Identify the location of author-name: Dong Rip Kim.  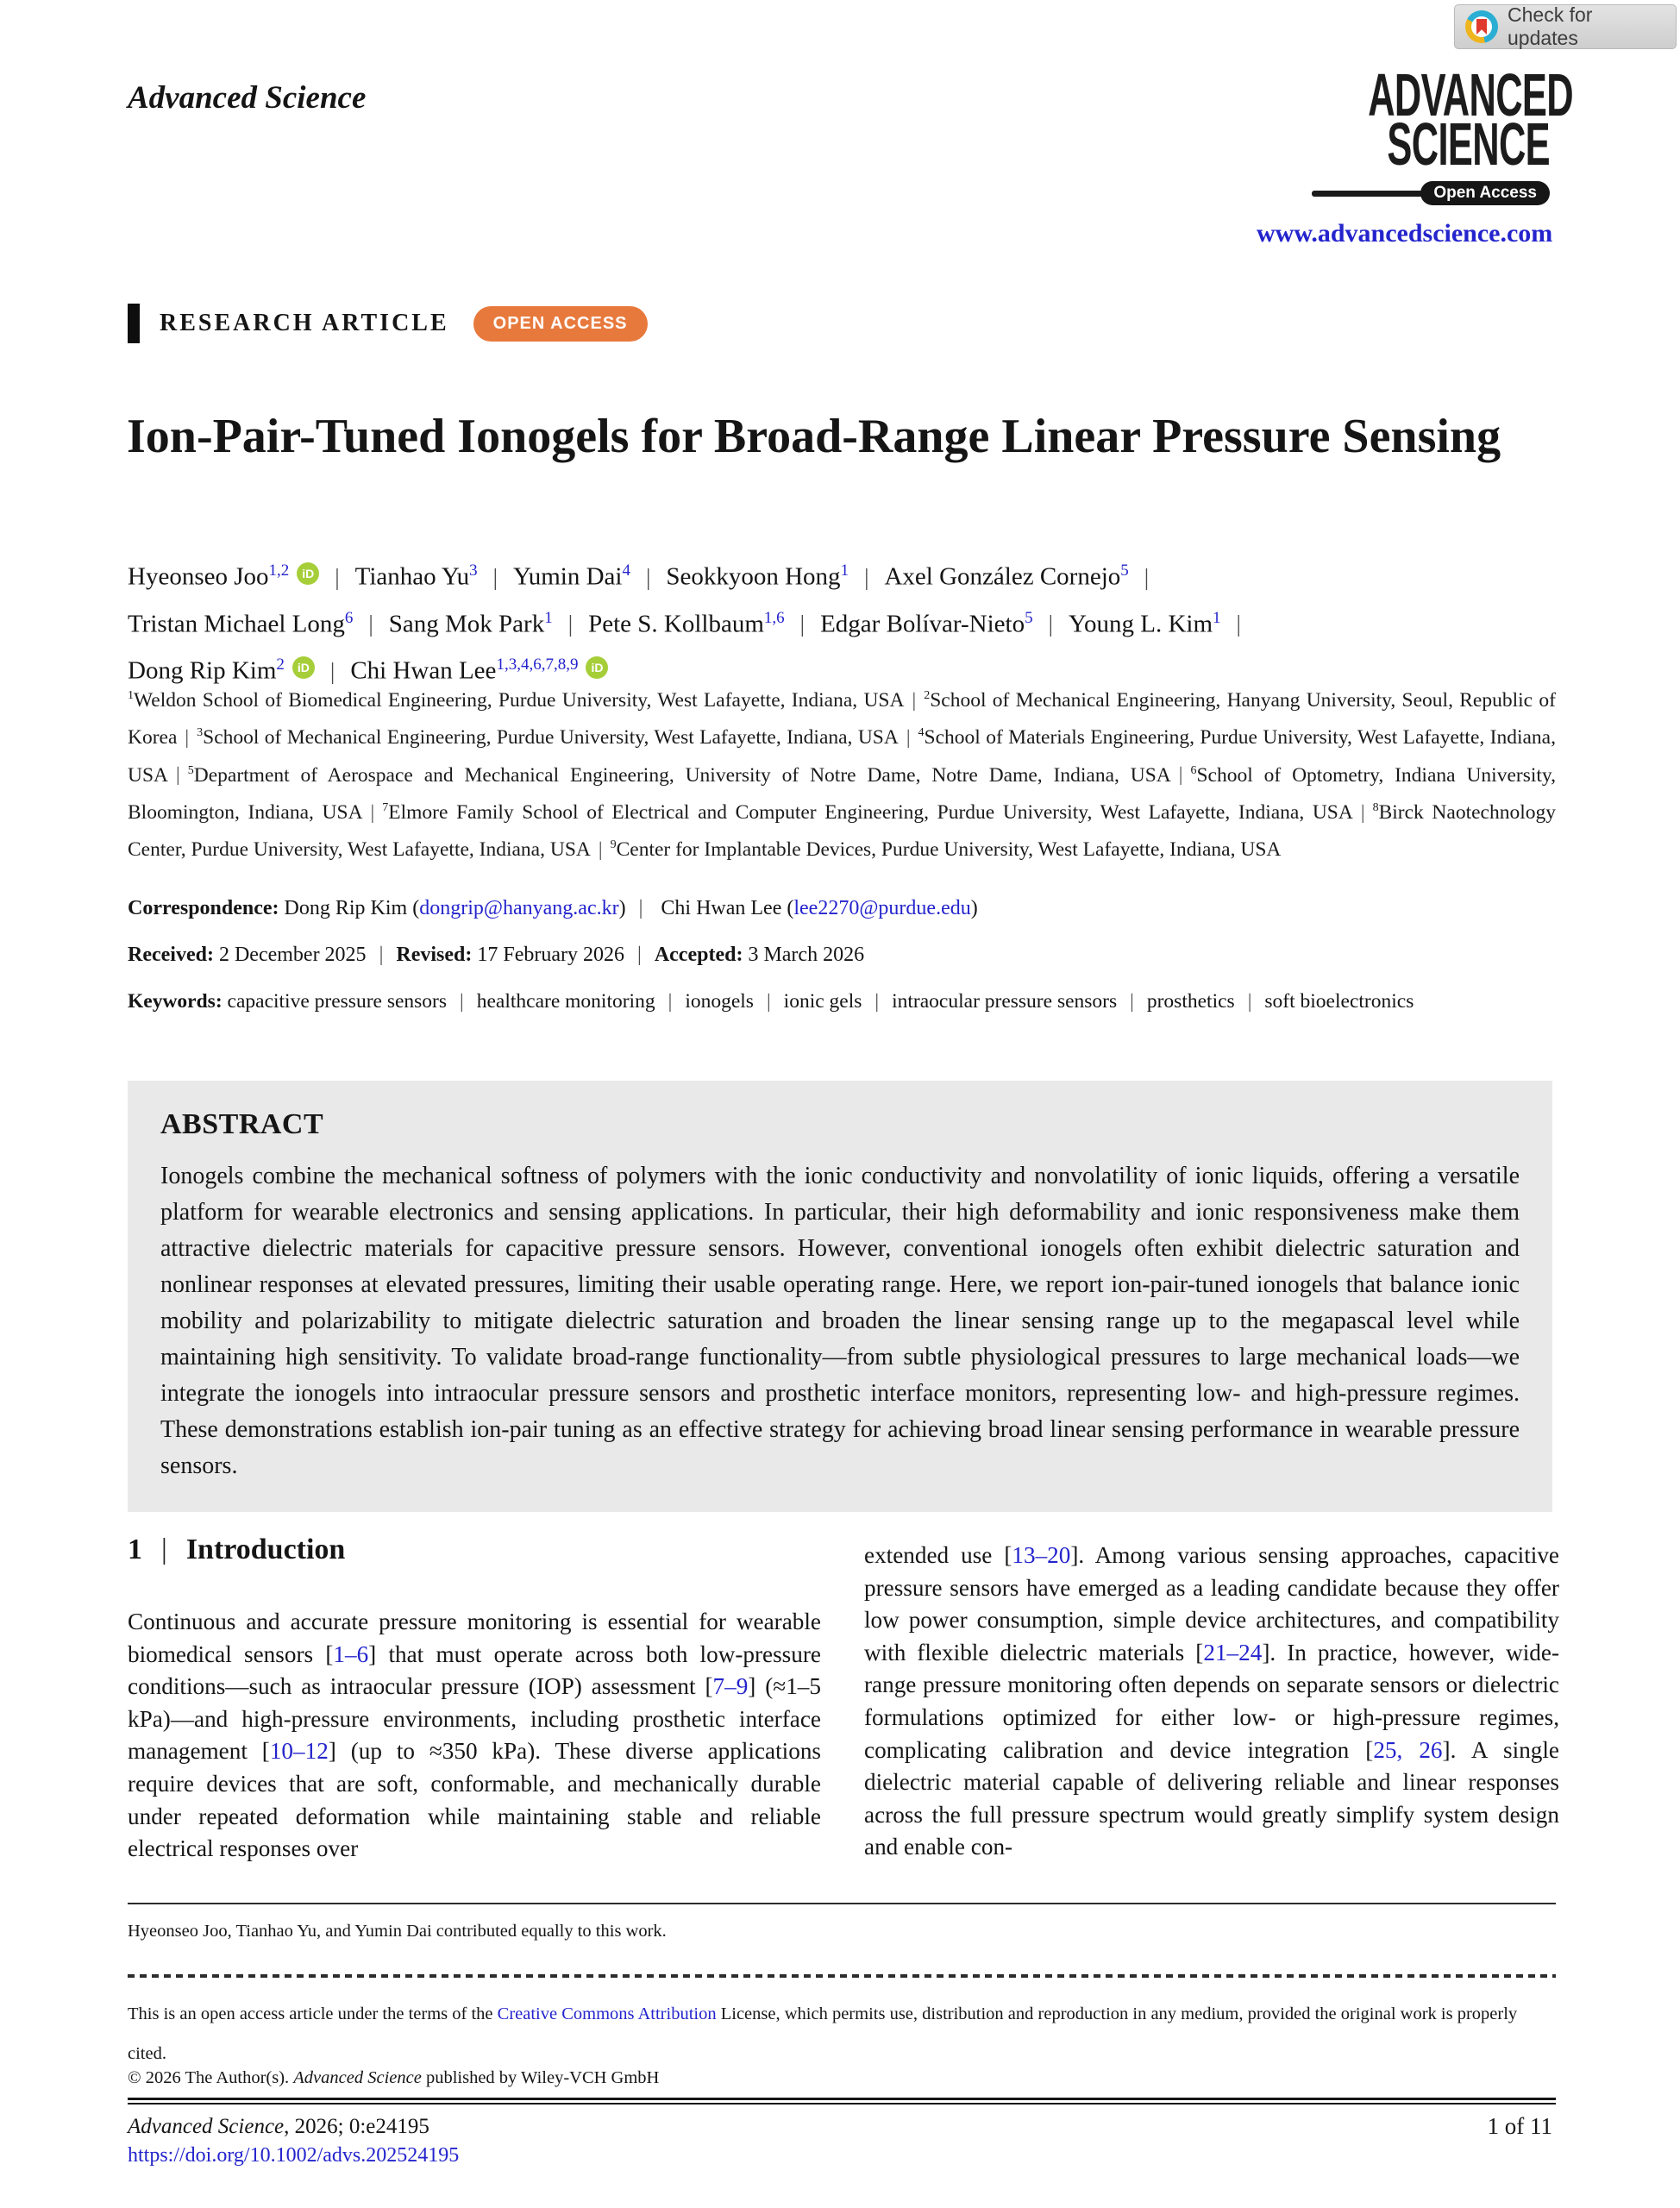
(203, 671).